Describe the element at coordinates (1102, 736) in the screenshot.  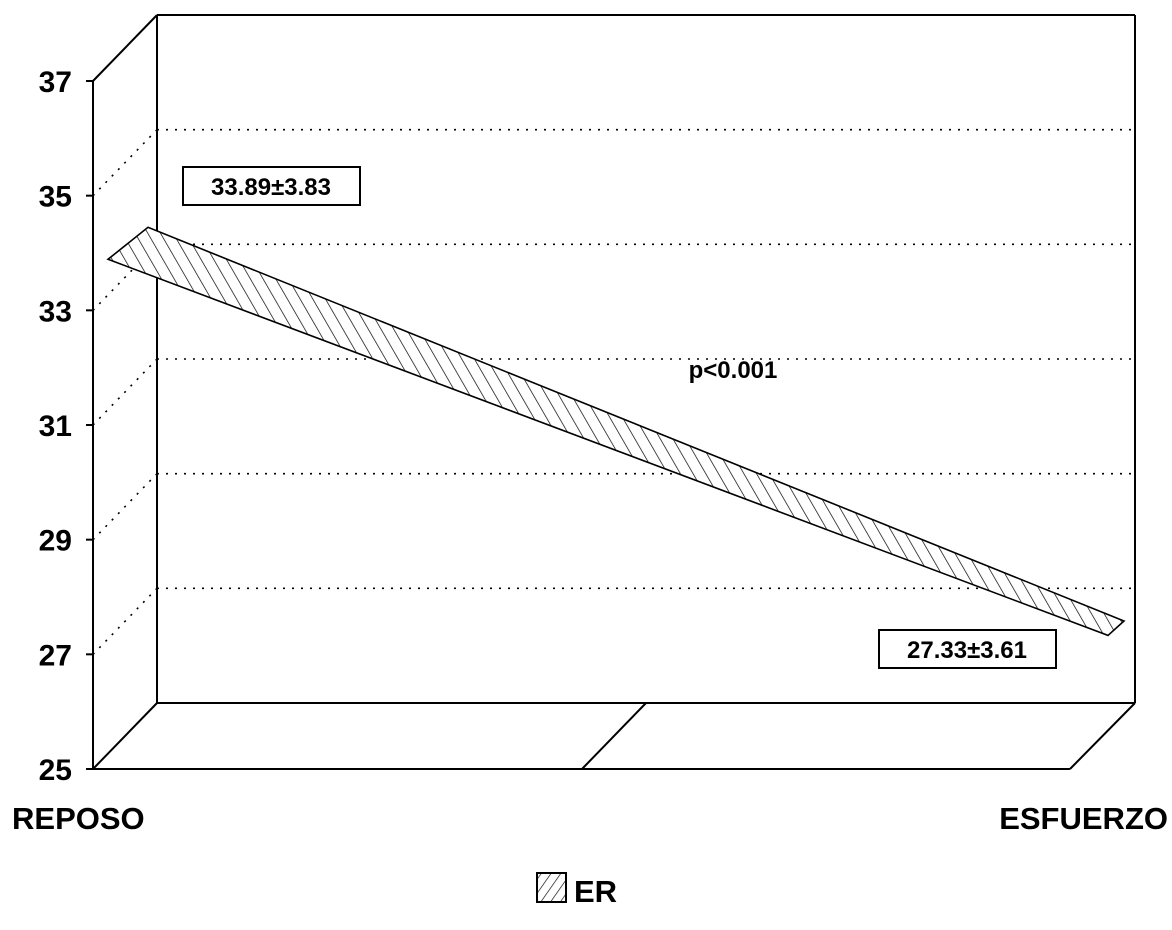
I see `depth-bottom-right` at that location.